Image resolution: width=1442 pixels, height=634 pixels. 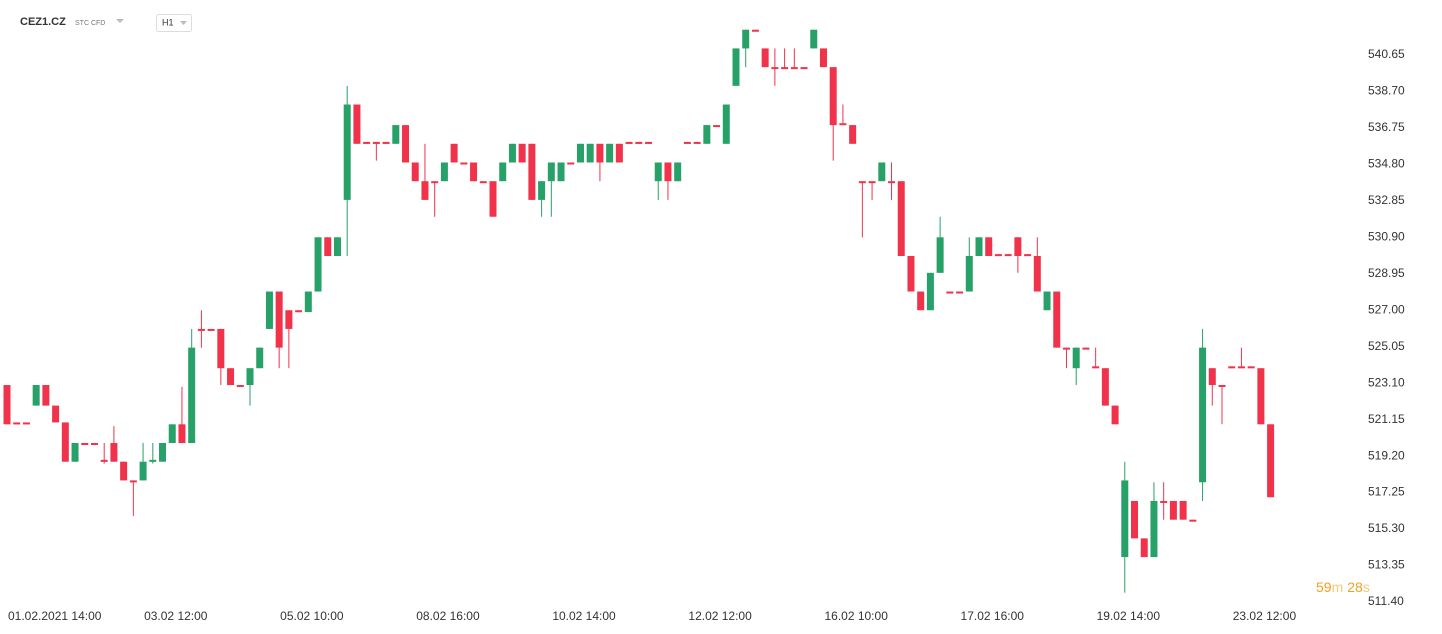 I want to click on x-tick-label: 16.02 10:00, so click(x=856, y=616).